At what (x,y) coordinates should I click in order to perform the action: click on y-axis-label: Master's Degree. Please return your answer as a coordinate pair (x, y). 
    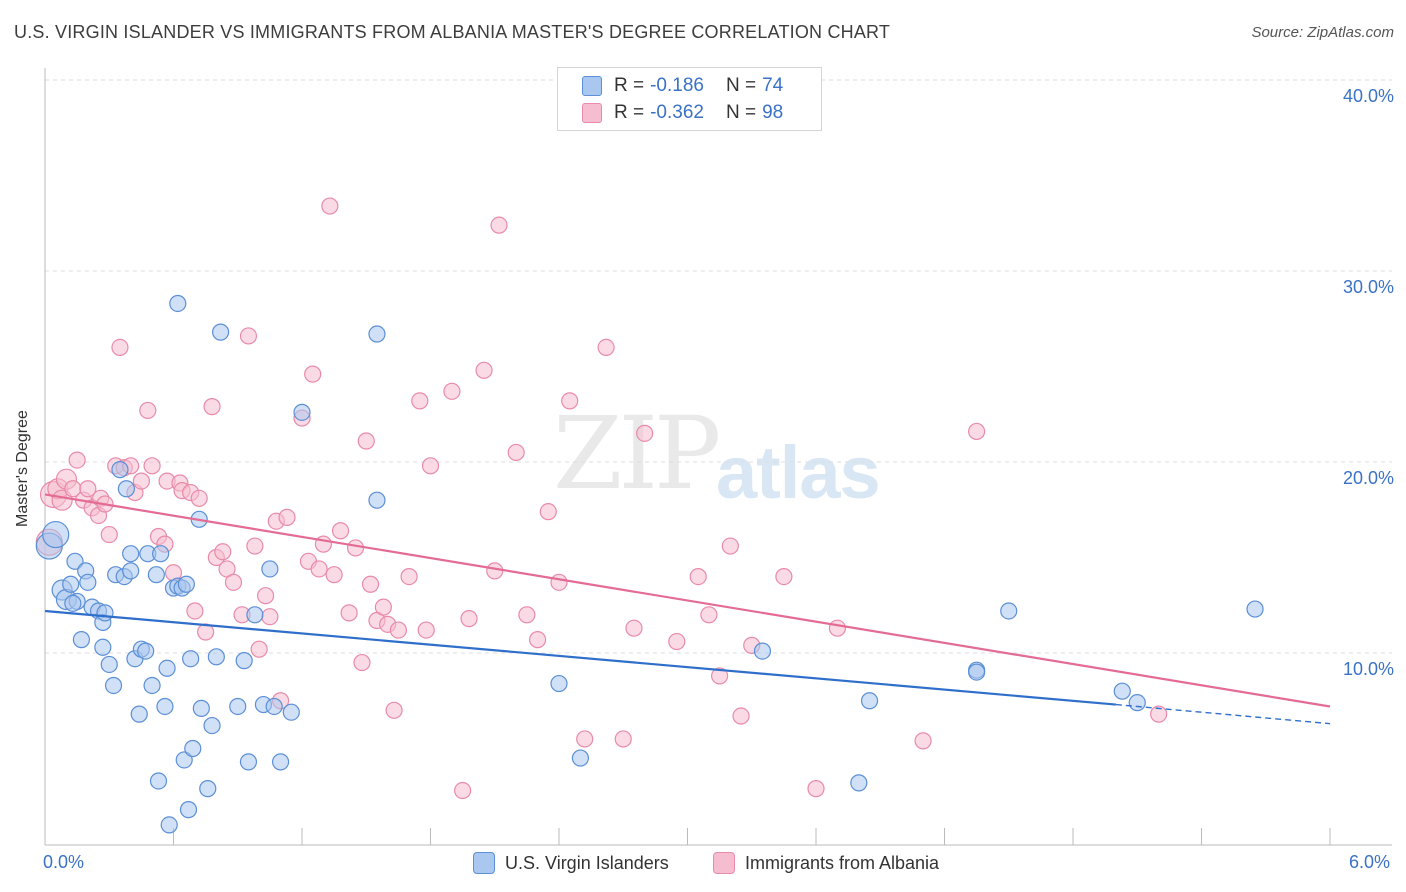
    Looking at the image, I should click on (22, 468).